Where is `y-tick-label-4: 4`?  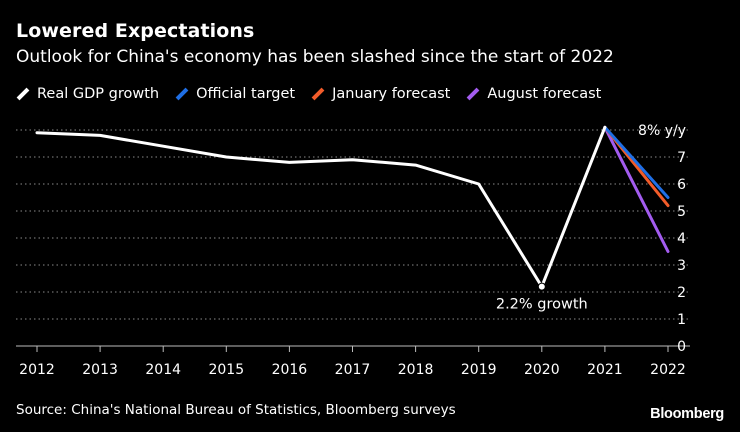
y-tick-label-4: 4 is located at coordinates (681, 239).